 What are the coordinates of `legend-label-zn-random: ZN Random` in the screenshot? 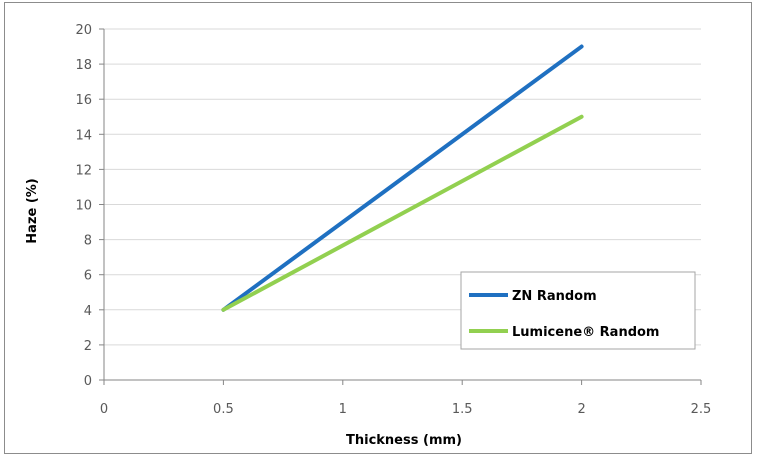 It's located at (554, 296).